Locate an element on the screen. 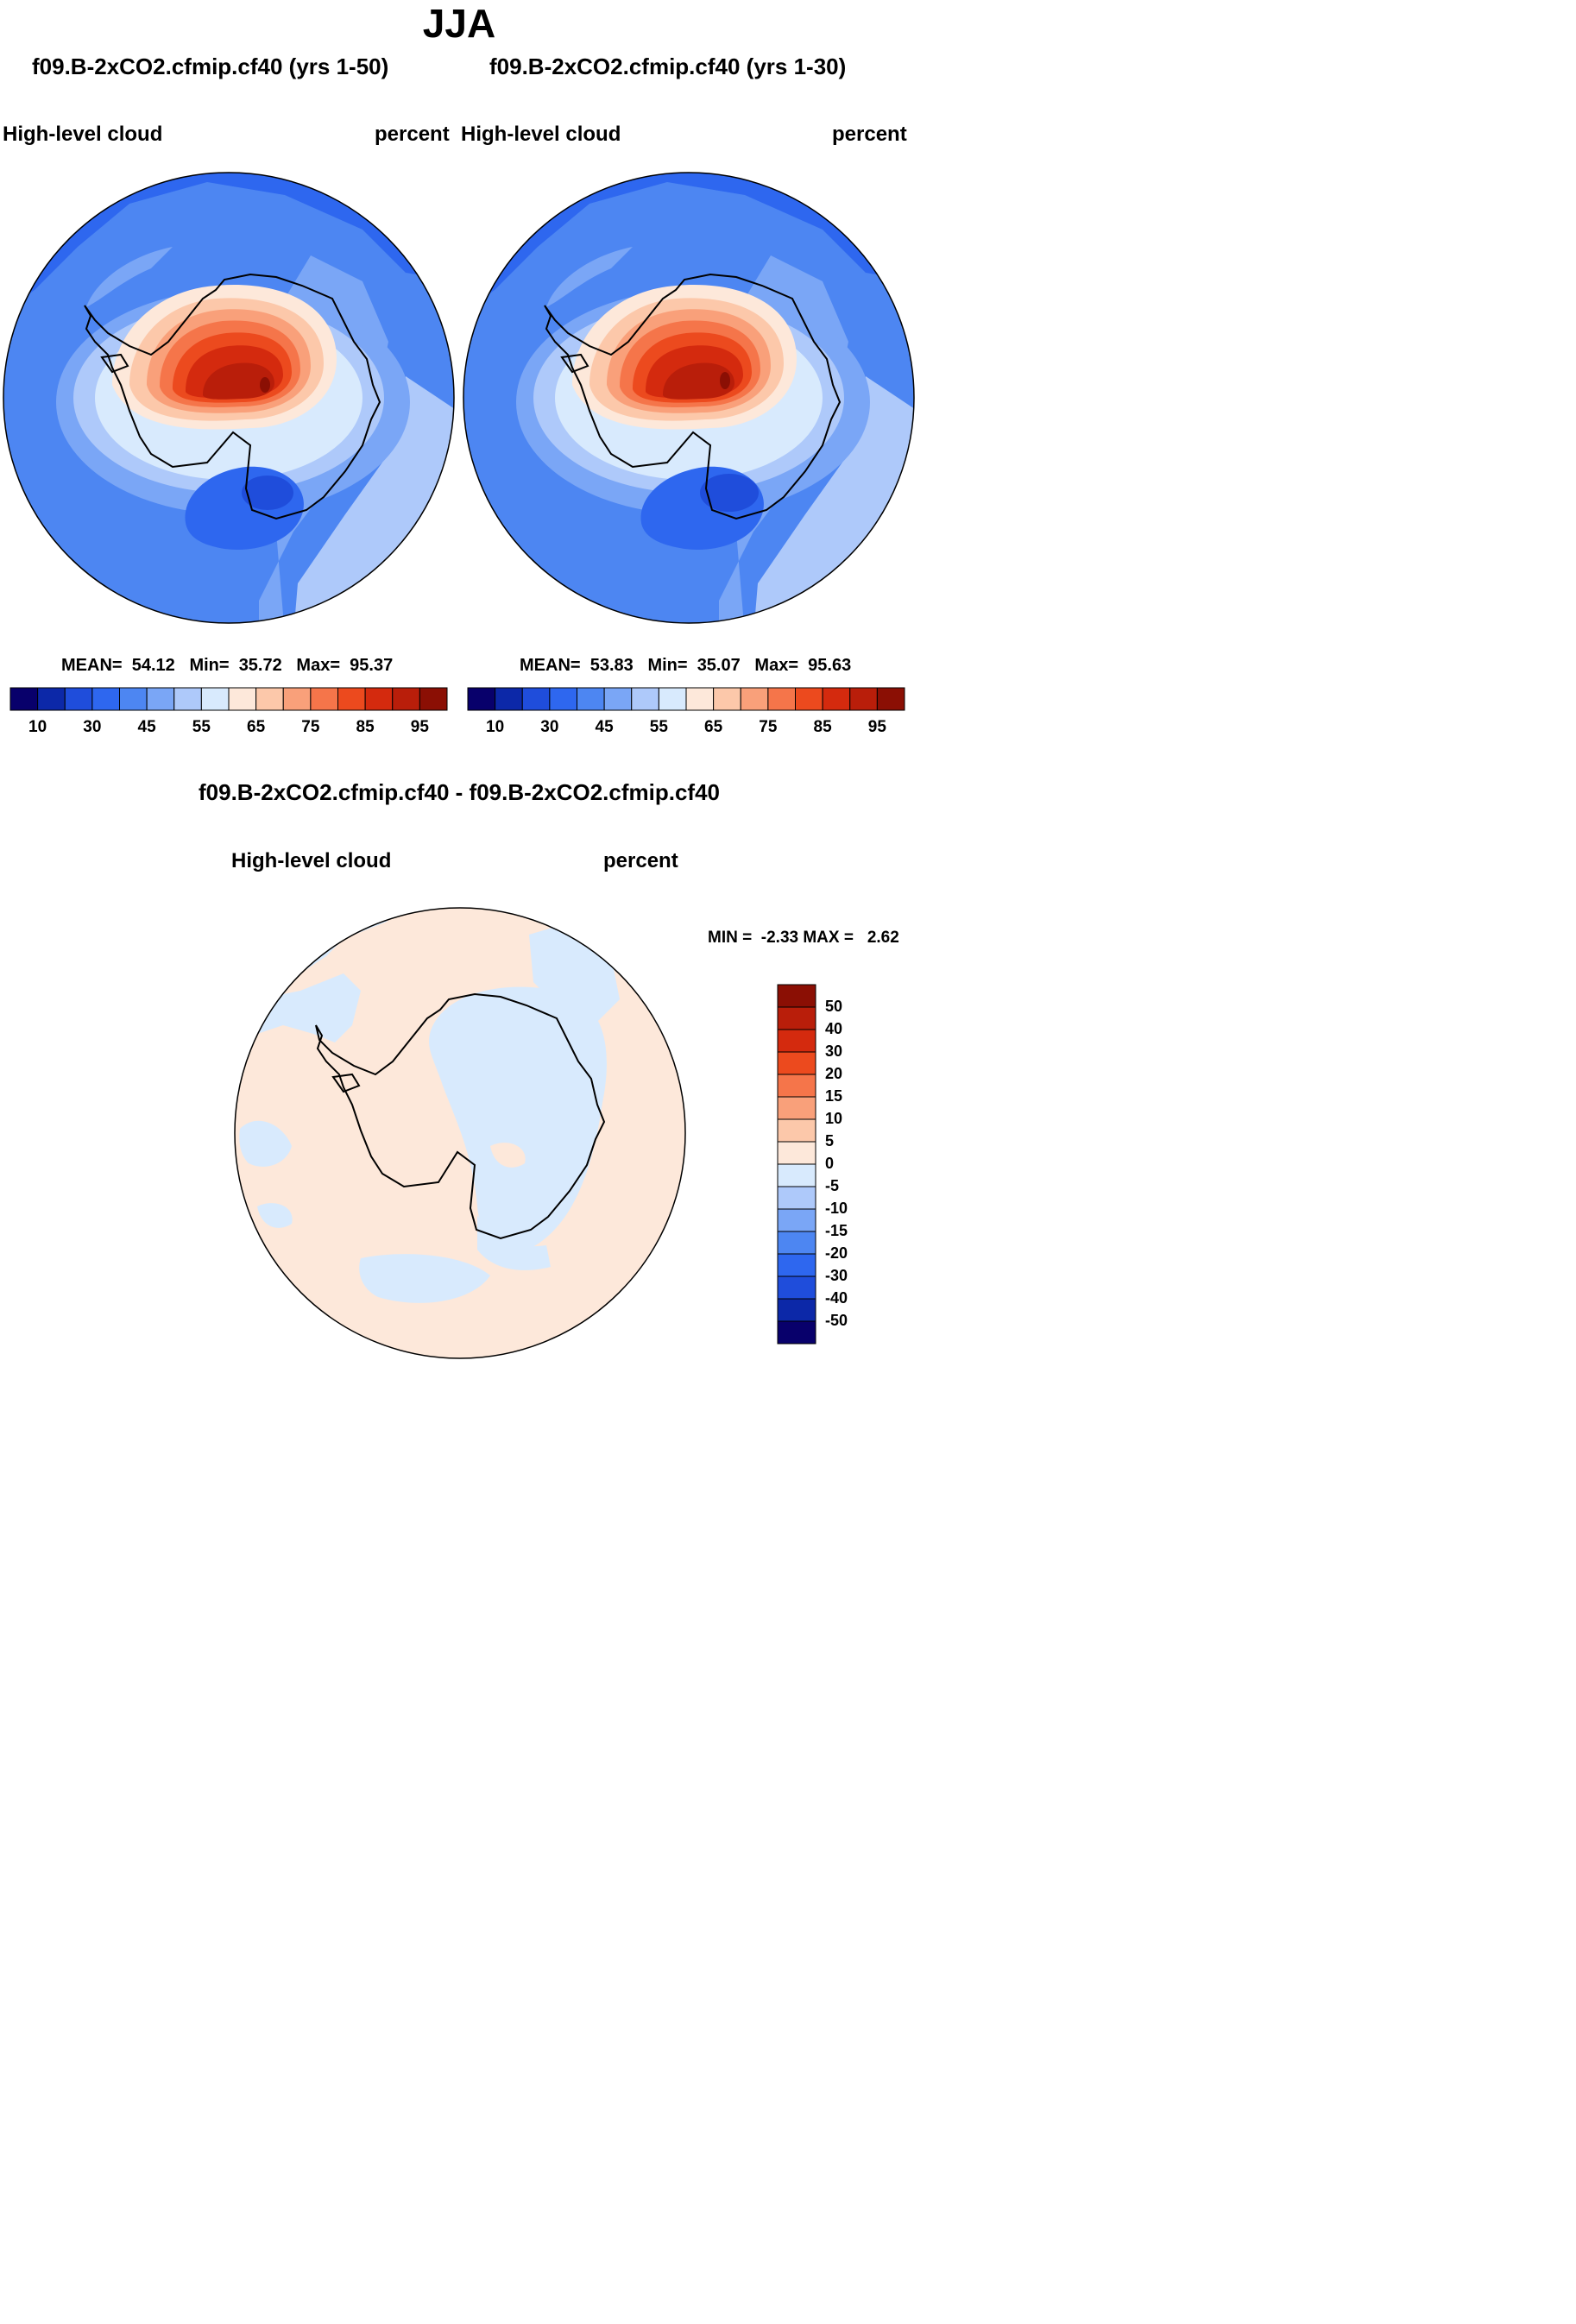 The width and height of the screenshot is (1576, 2324). diff-colorbar-tick-label: -50 is located at coordinates (836, 1320).